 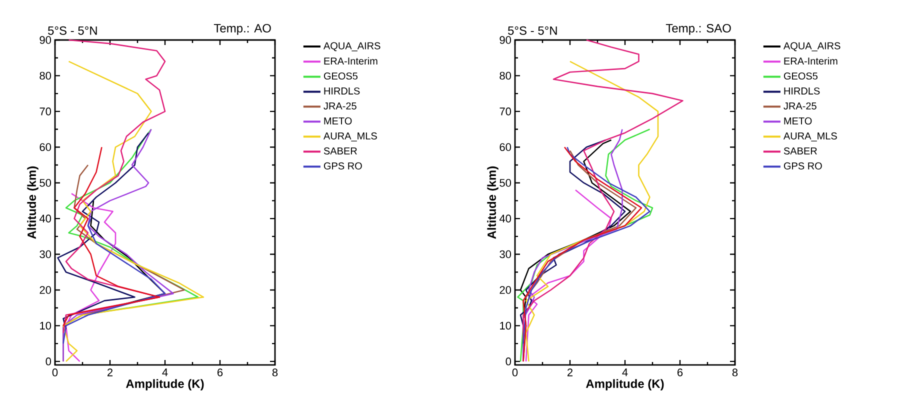 What do you see at coordinates (698, 29) in the screenshot?
I see `chart-title: Temp.: SAO` at bounding box center [698, 29].